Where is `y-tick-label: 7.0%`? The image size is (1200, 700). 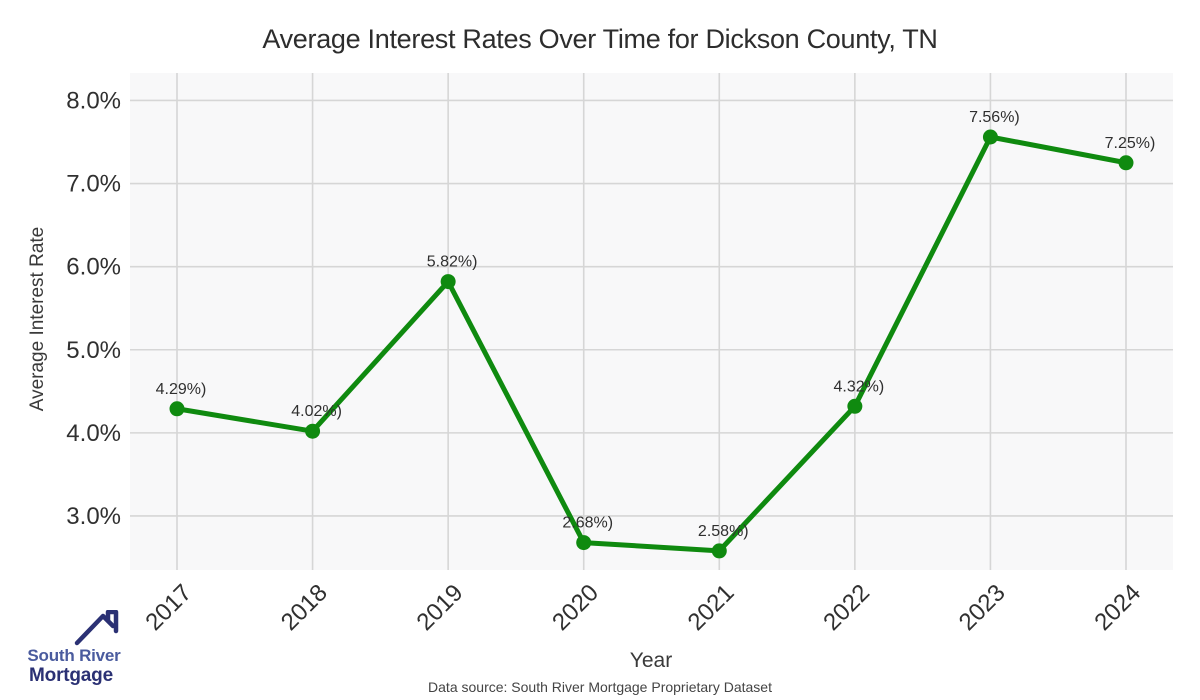 y-tick-label: 7.0% is located at coordinates (93, 184).